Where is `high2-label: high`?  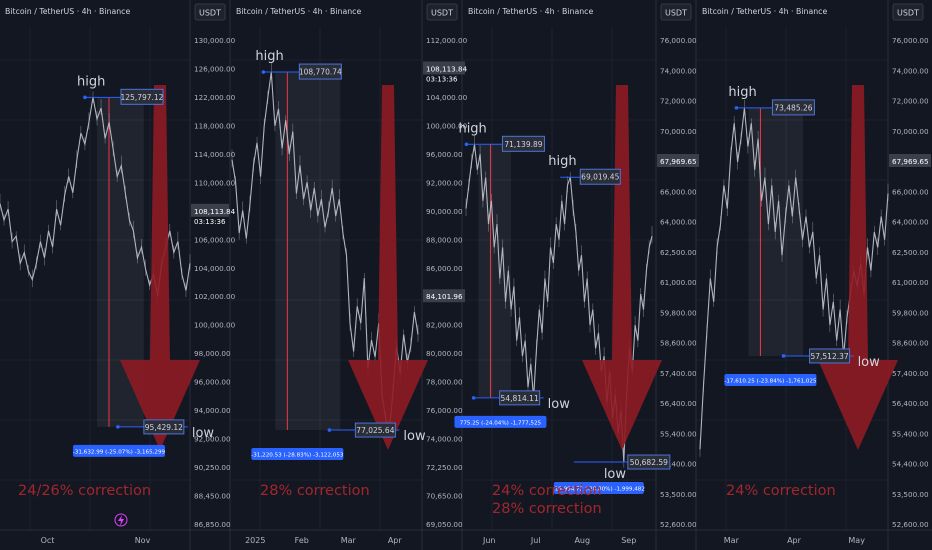 high2-label: high is located at coordinates (562, 161).